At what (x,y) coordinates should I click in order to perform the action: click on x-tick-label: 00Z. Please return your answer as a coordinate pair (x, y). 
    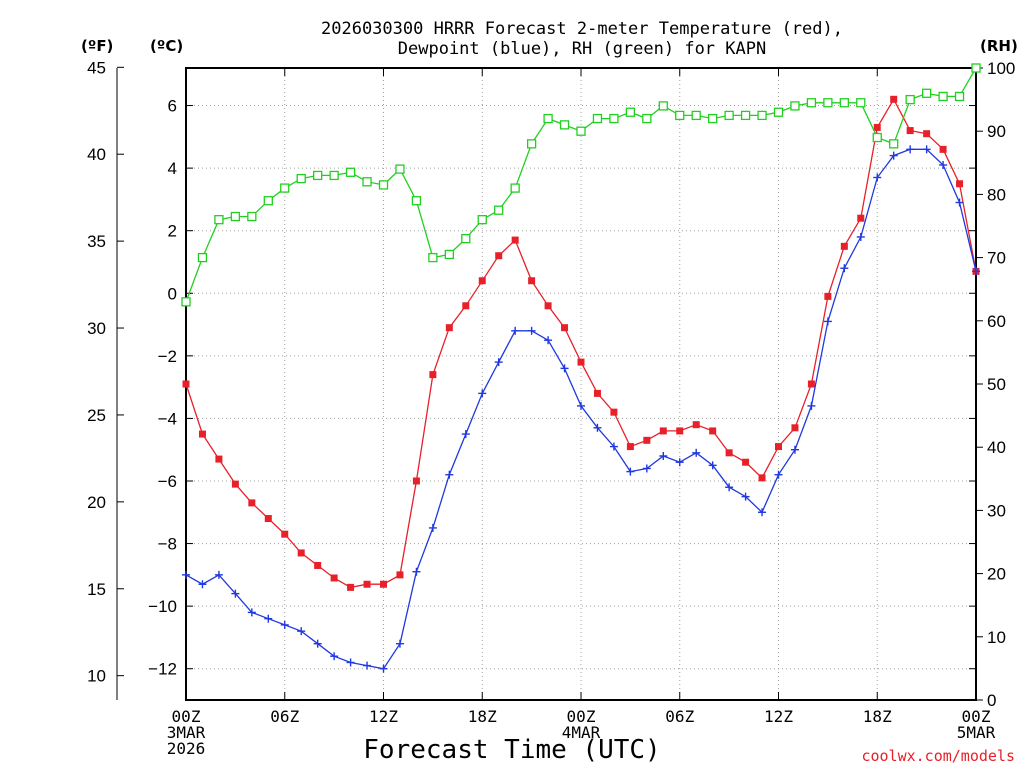
    Looking at the image, I should click on (186, 716).